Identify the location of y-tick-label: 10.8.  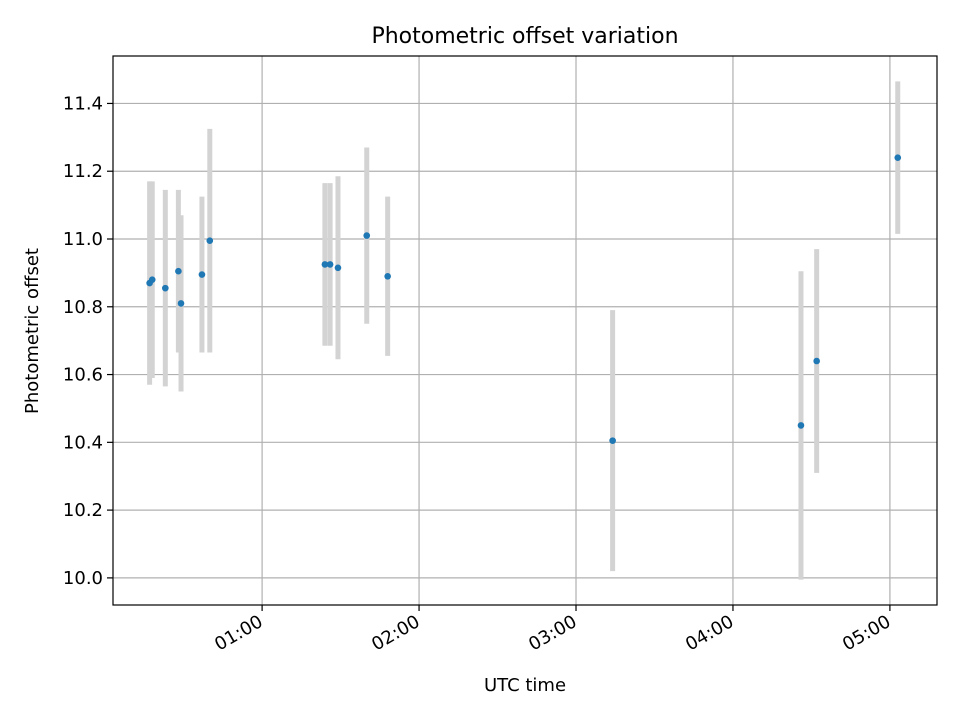
(83, 307).